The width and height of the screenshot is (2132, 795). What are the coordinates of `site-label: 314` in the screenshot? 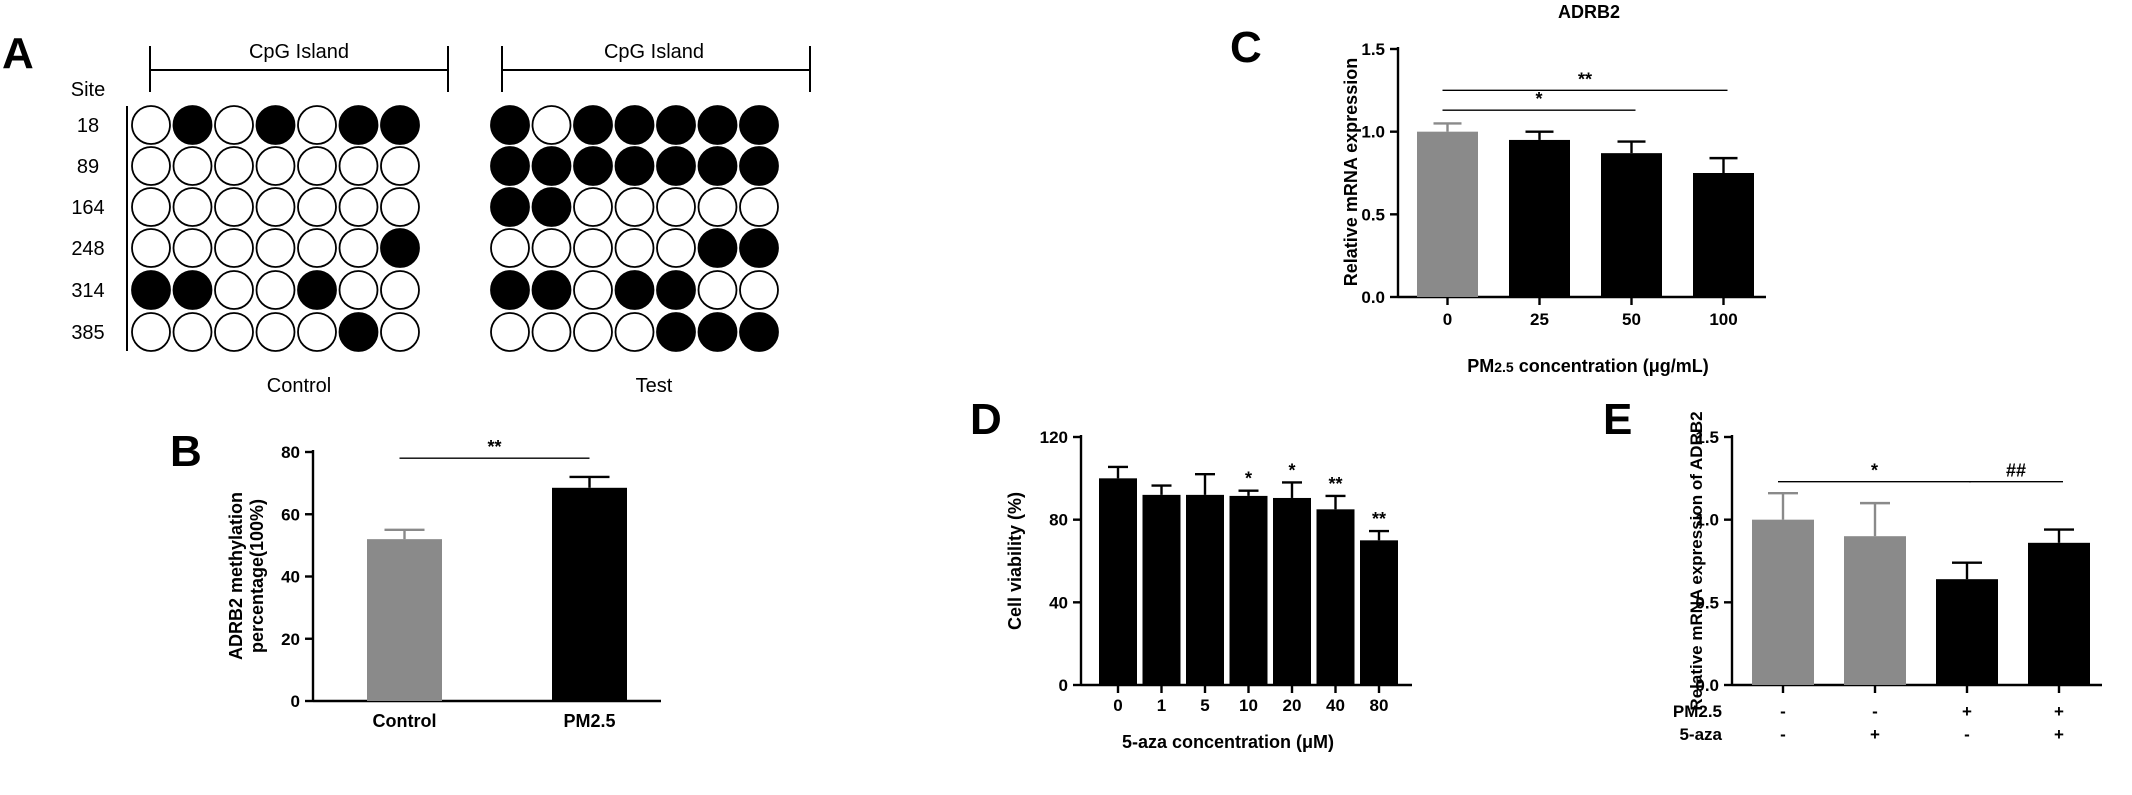 It's located at (87, 291).